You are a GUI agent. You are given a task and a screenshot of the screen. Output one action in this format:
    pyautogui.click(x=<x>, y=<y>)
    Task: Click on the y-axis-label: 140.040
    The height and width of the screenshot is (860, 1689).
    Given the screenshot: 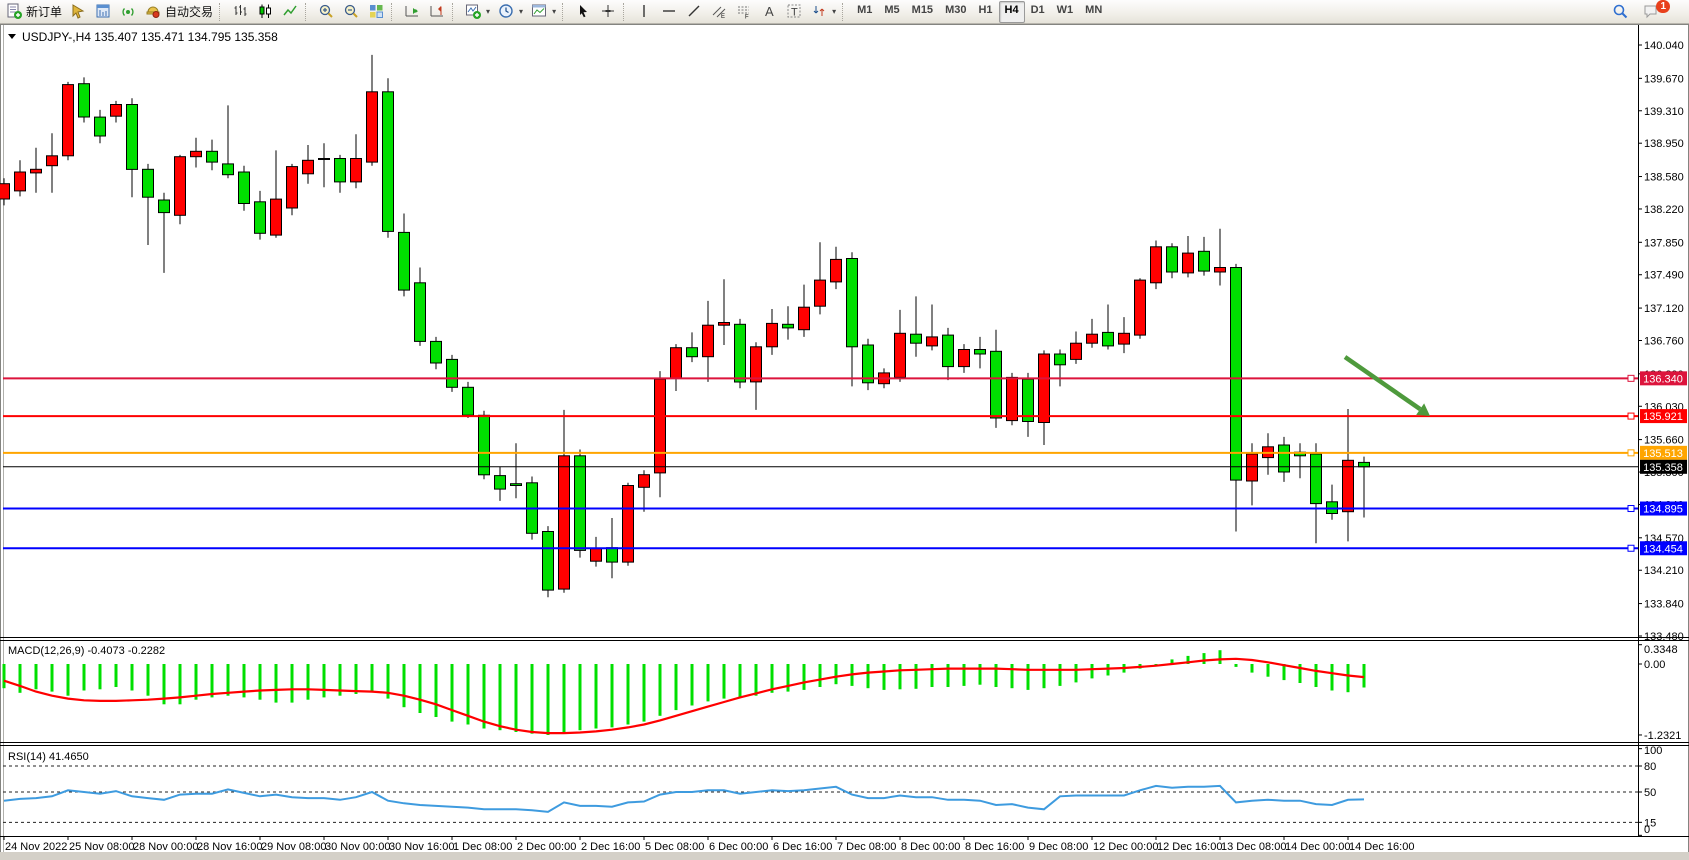 What is the action you would take?
    pyautogui.click(x=1664, y=46)
    